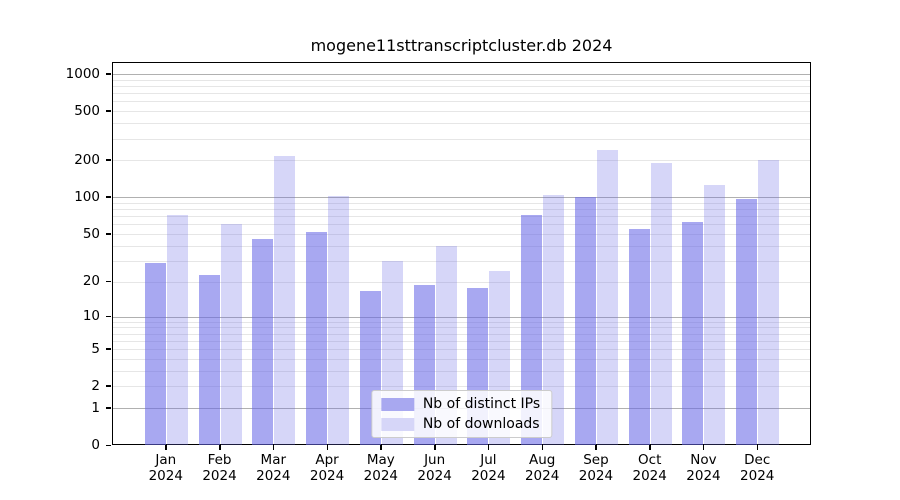 The height and width of the screenshot is (500, 900). I want to click on x-tick-label-jan: Jan 2024, so click(165, 468).